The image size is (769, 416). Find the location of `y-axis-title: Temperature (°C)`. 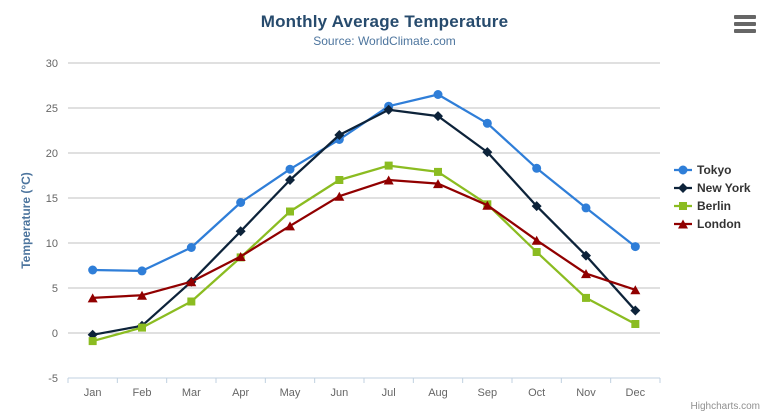

y-axis-title: Temperature (°C) is located at coordinates (26, 220).